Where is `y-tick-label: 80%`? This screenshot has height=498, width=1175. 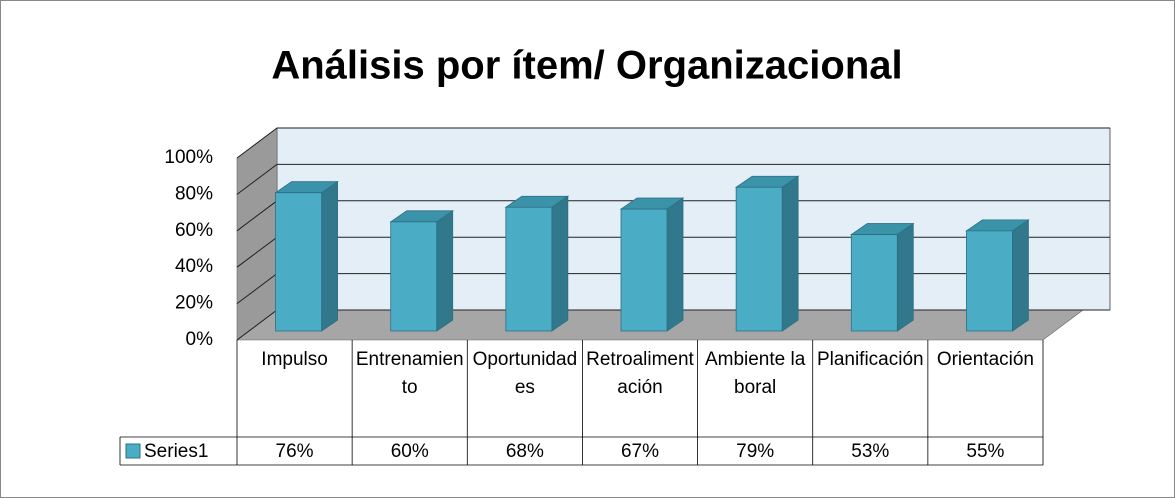 y-tick-label: 80% is located at coordinates (194, 193).